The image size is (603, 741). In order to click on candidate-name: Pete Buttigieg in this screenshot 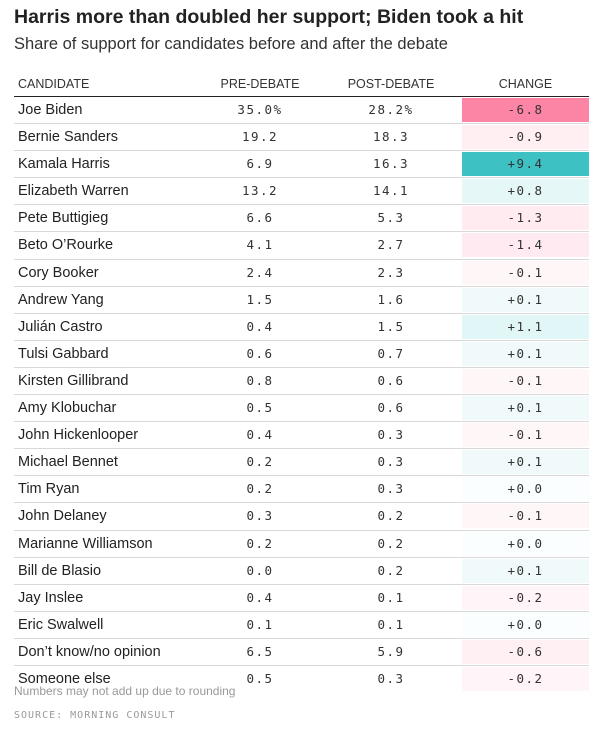, I will do `click(63, 218)`.